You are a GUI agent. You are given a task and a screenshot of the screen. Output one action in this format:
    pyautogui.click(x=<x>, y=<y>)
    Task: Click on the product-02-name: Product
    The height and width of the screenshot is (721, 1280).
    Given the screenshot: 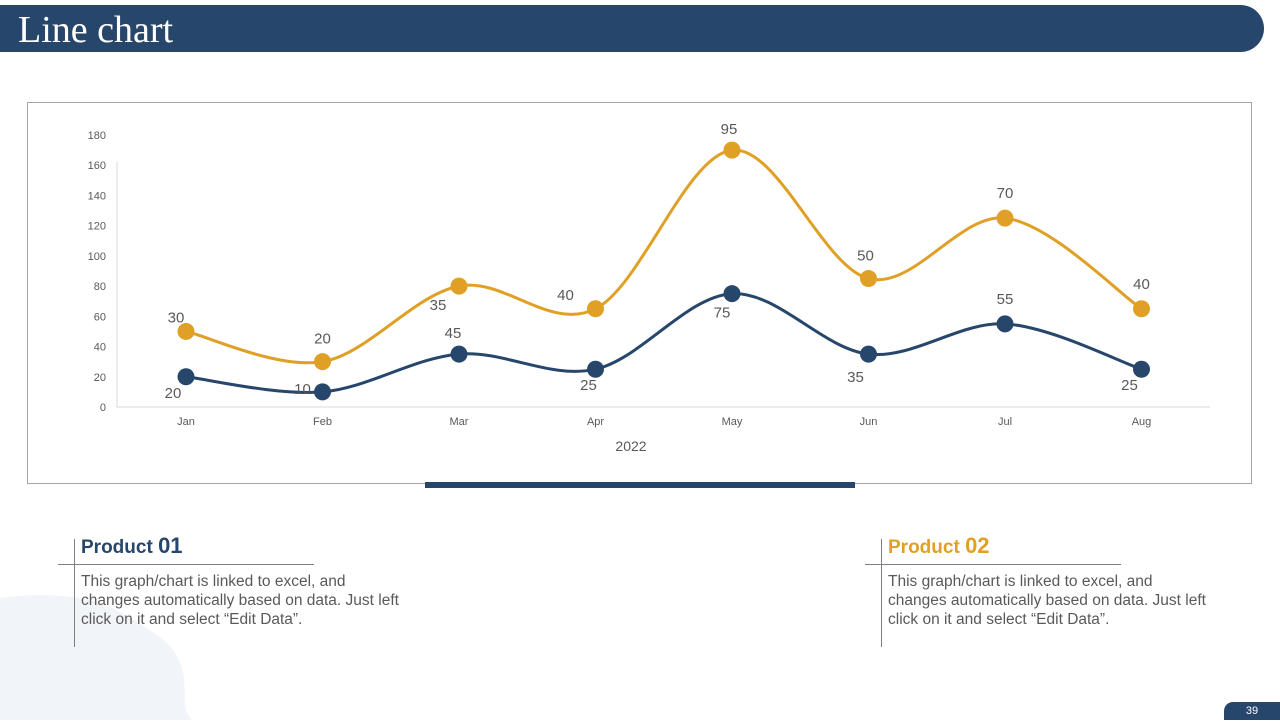 What is the action you would take?
    pyautogui.click(x=924, y=547)
    